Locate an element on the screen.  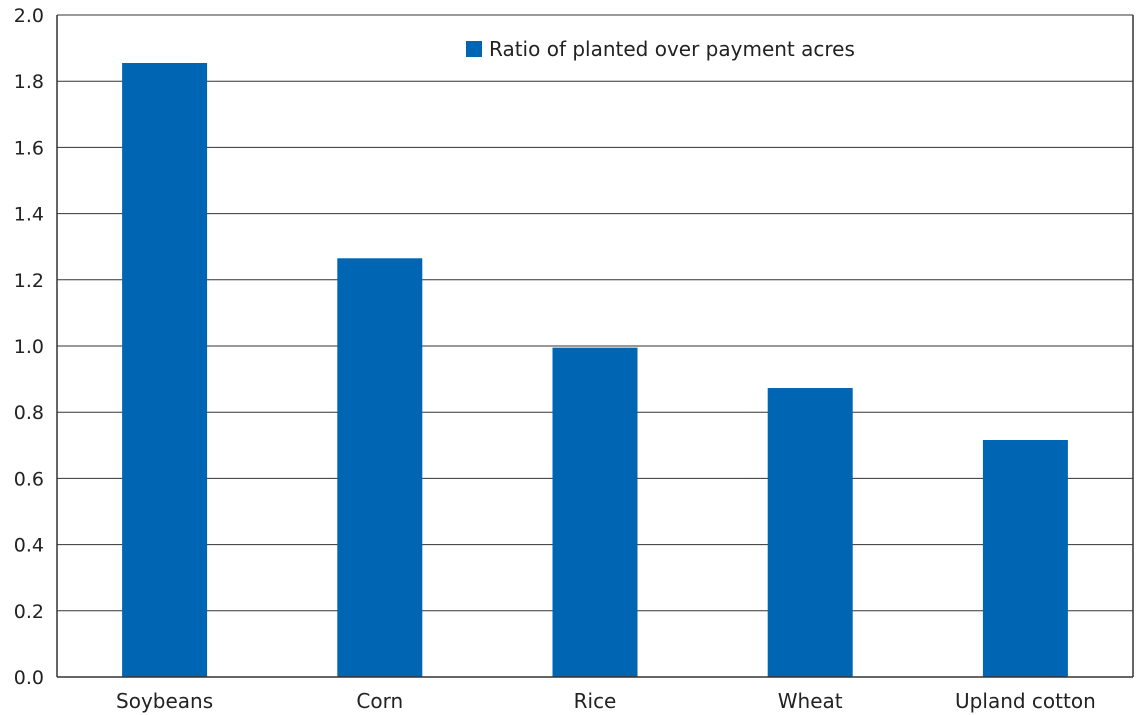
y-tick-label: 0.2 is located at coordinates (29, 612).